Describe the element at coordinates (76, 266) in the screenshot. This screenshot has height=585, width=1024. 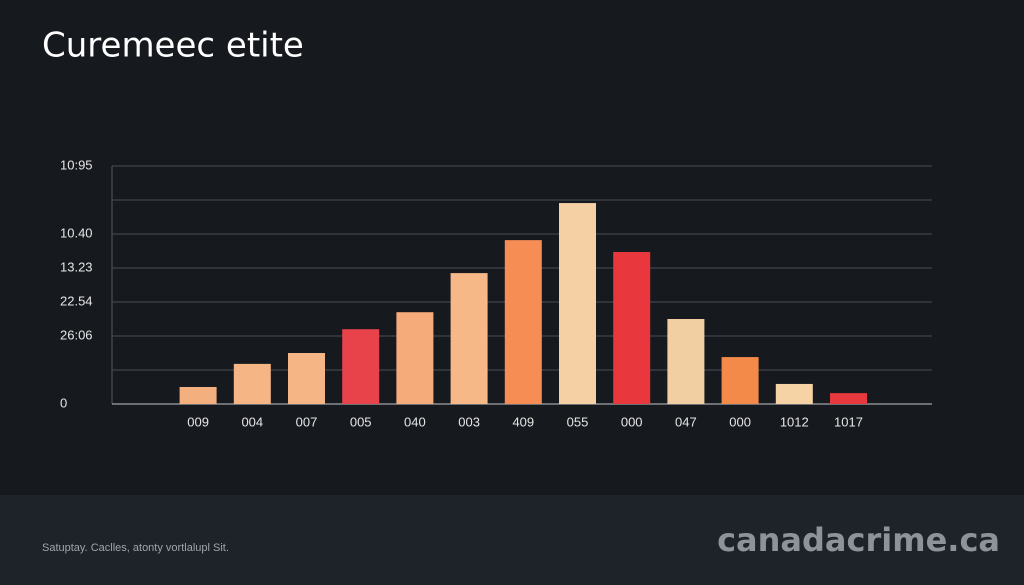
I see `y-tick-label: 13.23` at that location.